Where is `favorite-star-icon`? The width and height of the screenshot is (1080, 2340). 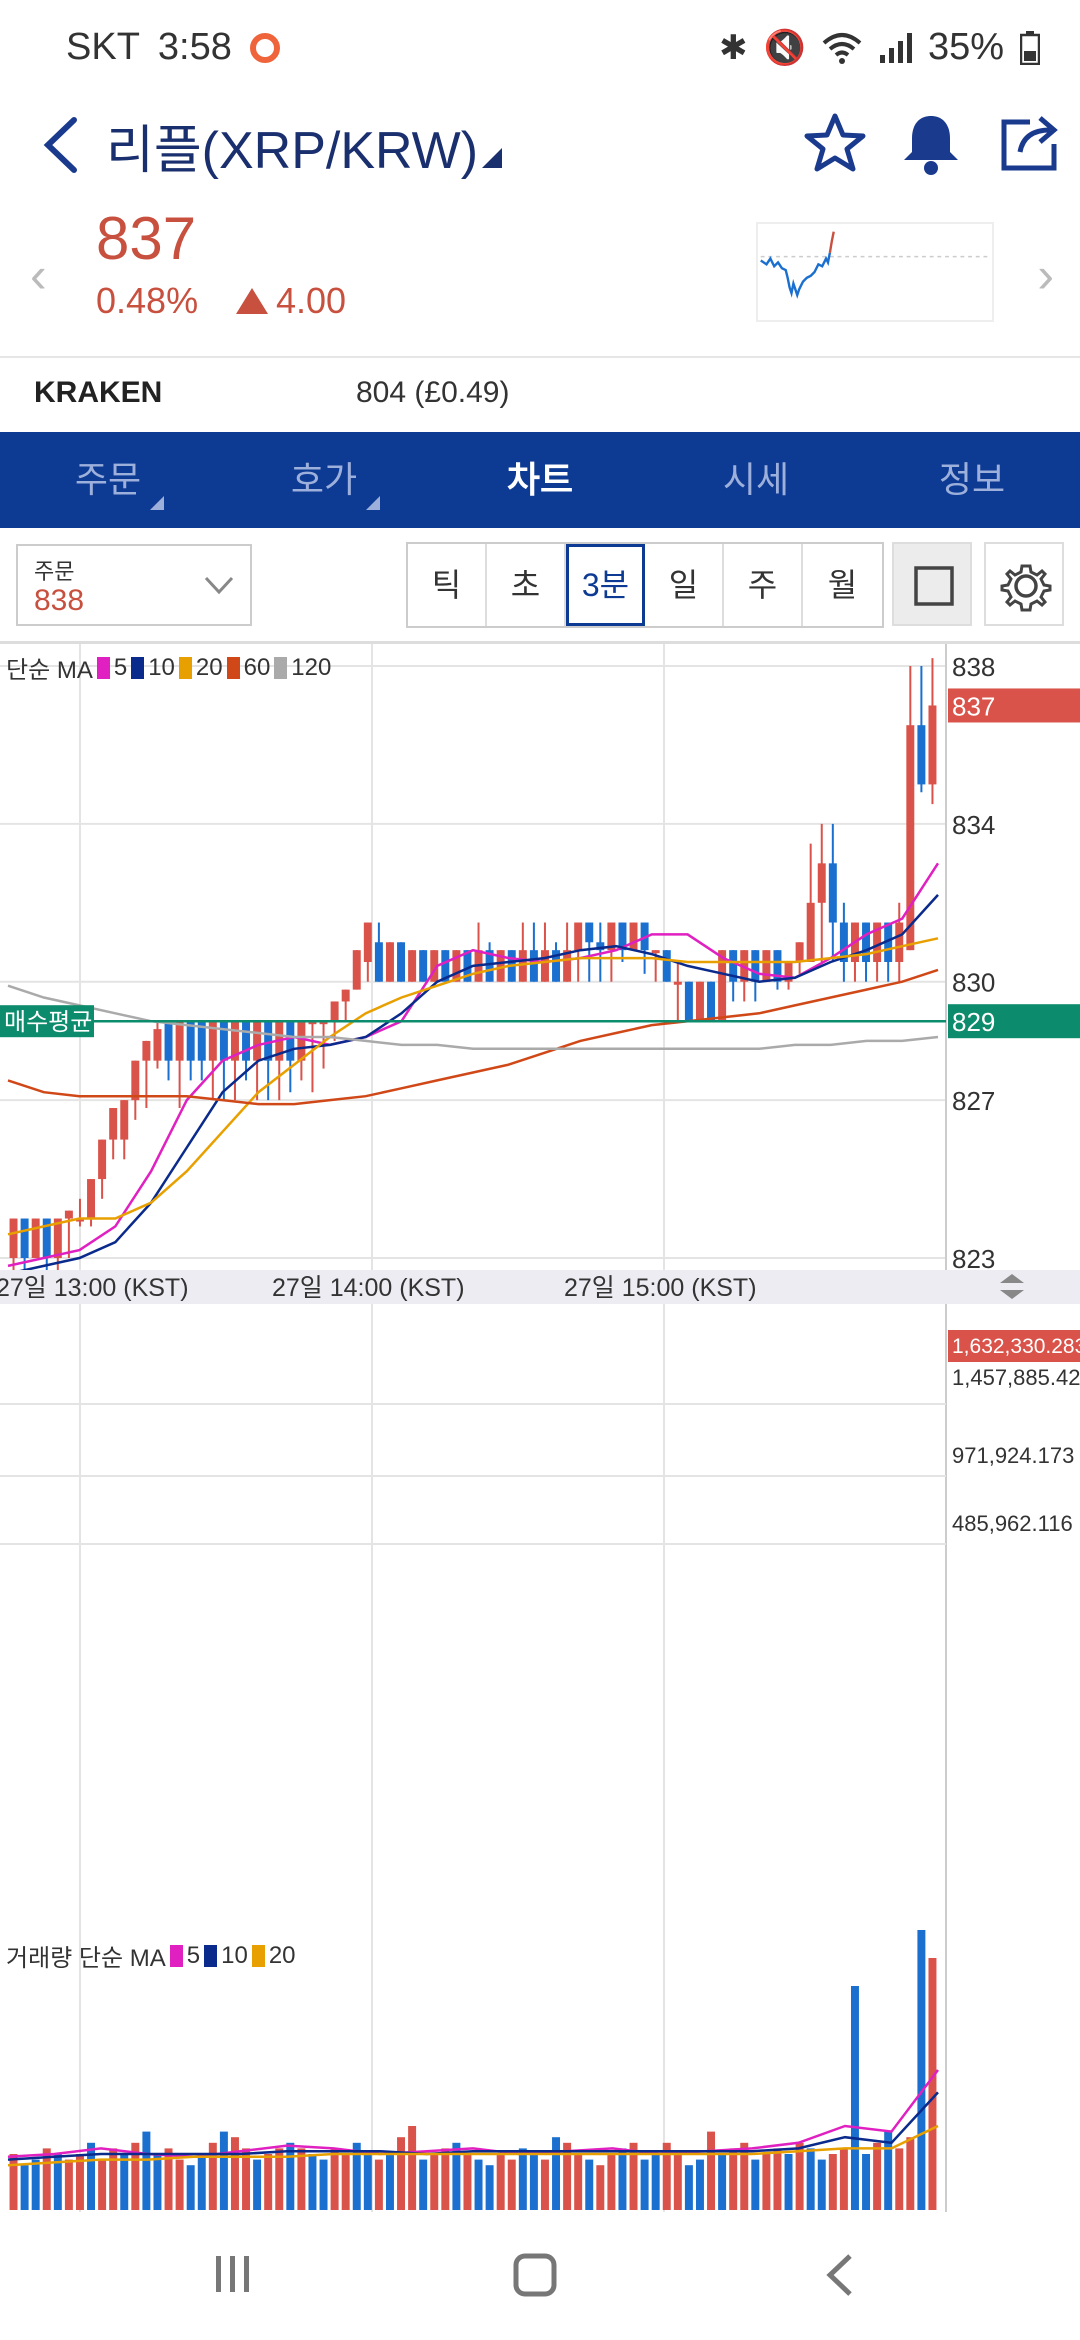 favorite-star-icon is located at coordinates (835, 143).